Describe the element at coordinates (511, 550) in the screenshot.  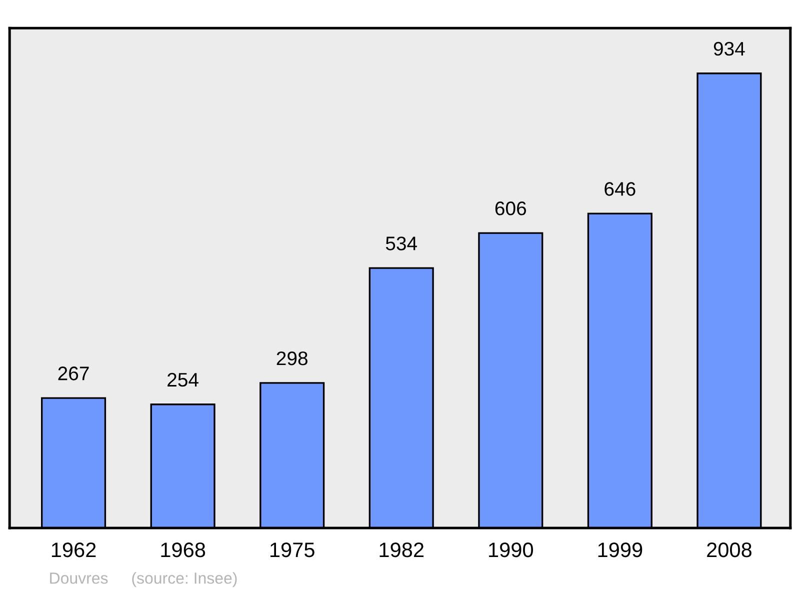
I see `x-tick-label: 1990` at that location.